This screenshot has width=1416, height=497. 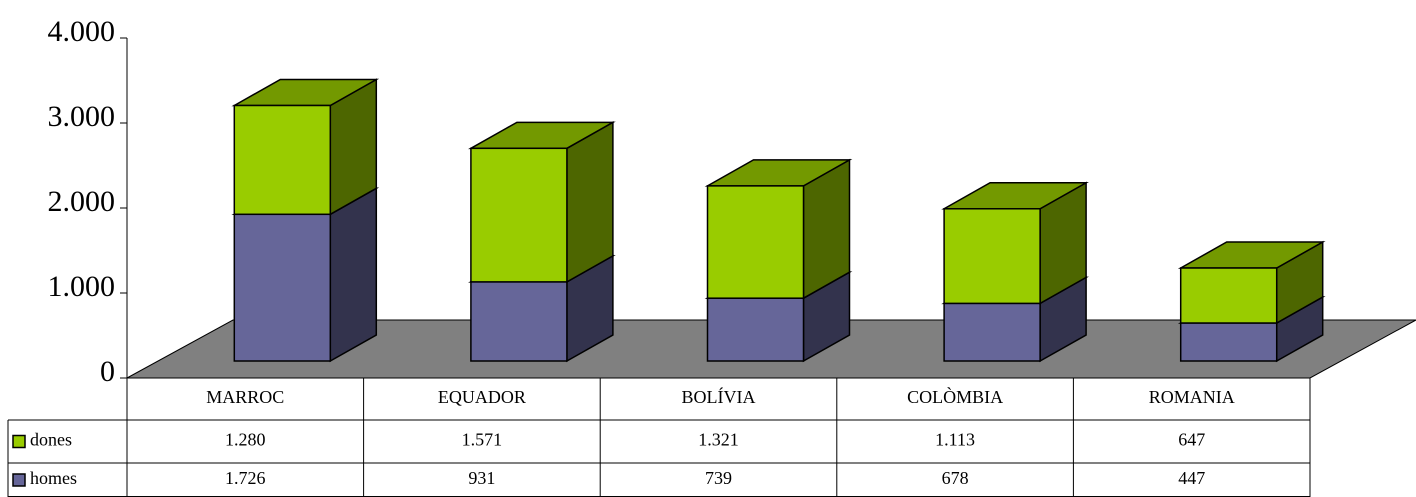 I want to click on y-tick-label: 3.000, so click(x=82, y=116).